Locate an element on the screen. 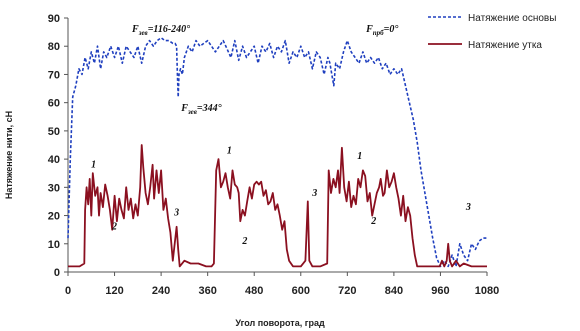 The image size is (580, 331). legend-label-weft: Натяжение утка is located at coordinates (505, 45).